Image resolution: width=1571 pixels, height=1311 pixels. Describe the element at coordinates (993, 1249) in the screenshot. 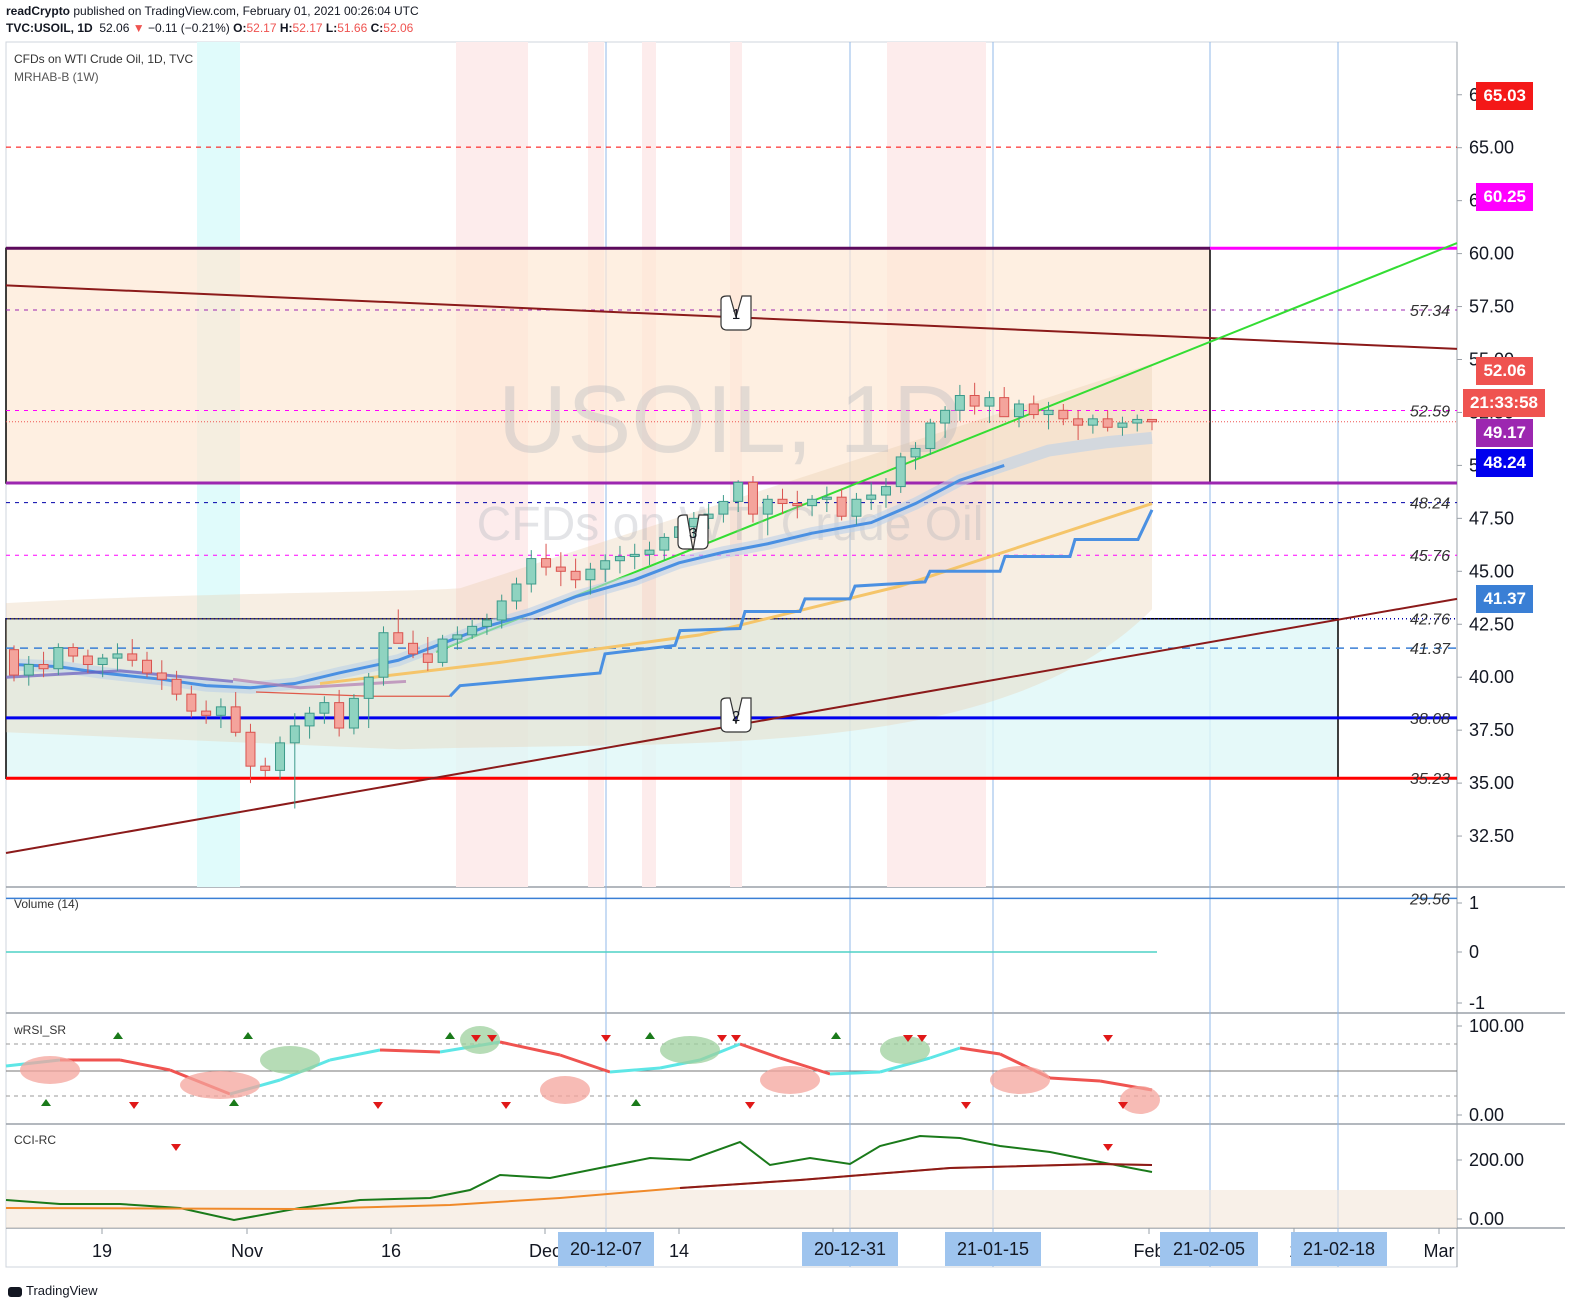

I see `date-marker-3: 21-01-15` at that location.